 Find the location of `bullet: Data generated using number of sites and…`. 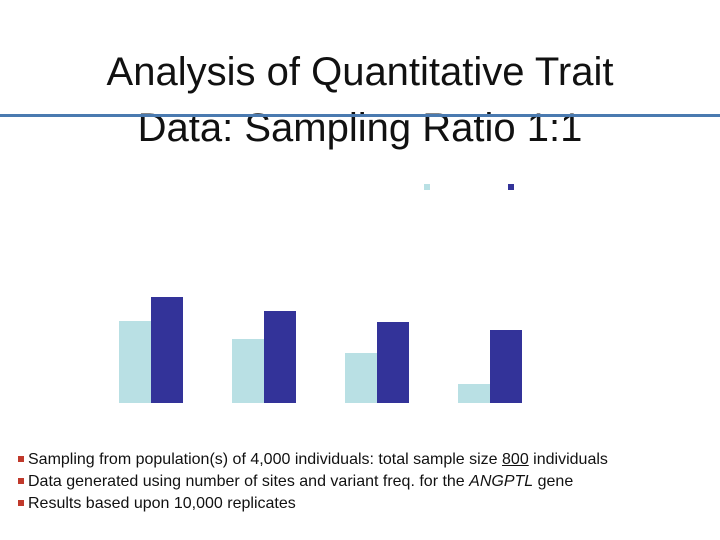

bullet: Data generated using number of sites and… is located at coordinates (313, 482).